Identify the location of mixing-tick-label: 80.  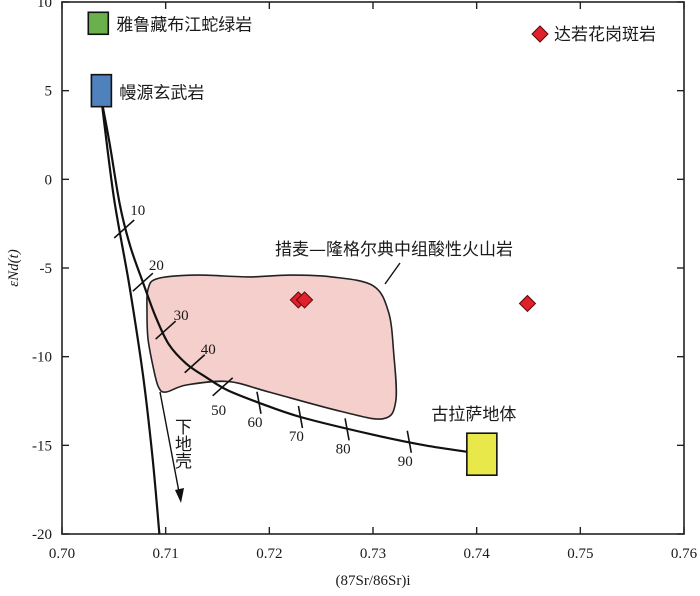
(343, 449).